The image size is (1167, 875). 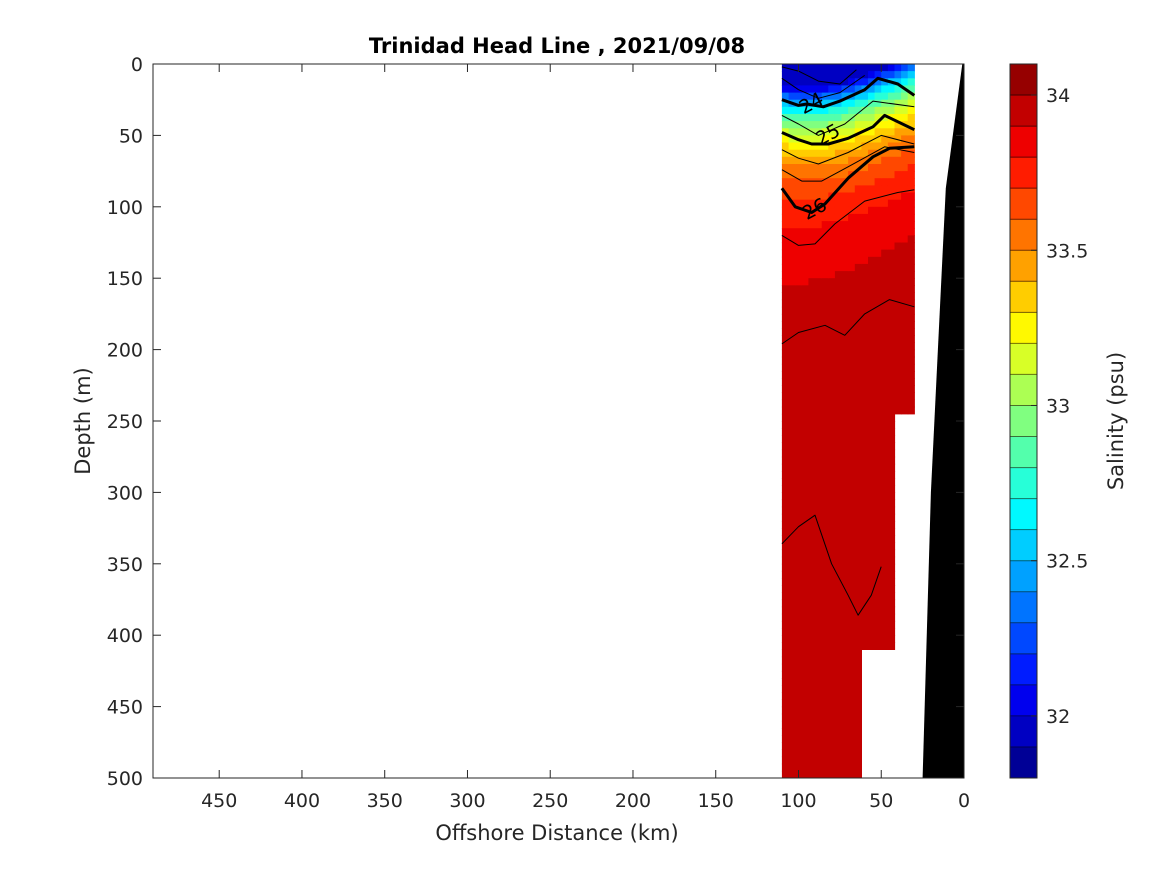 What do you see at coordinates (819, 75) in the screenshot?
I see `contour-line` at bounding box center [819, 75].